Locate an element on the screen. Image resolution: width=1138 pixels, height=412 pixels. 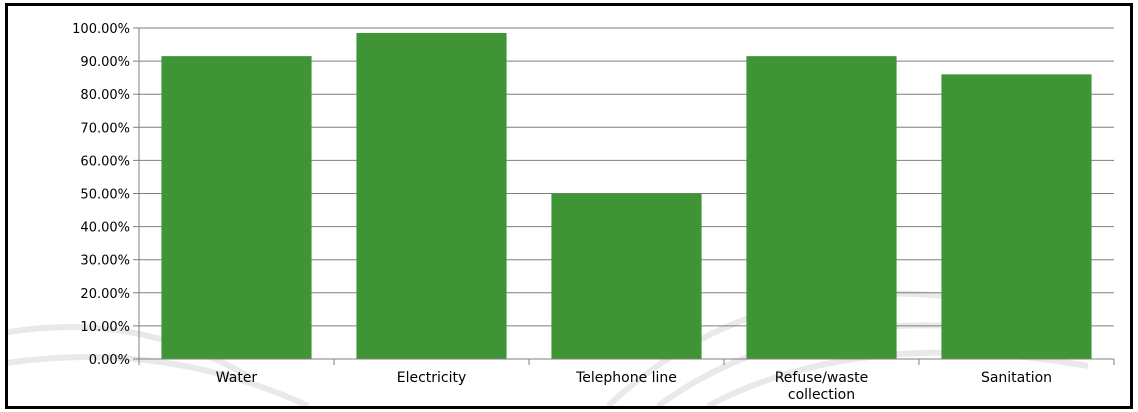
x-category-label-line: Electricity is located at coordinates (432, 378).